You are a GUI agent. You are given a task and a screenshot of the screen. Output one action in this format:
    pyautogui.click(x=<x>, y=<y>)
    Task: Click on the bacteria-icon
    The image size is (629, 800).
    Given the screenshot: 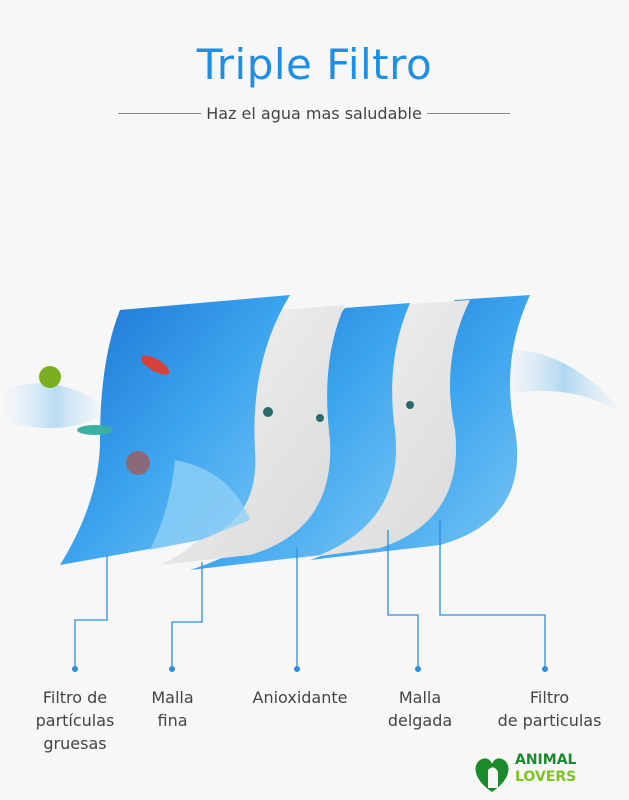 What is the action you would take?
    pyautogui.click(x=50, y=377)
    